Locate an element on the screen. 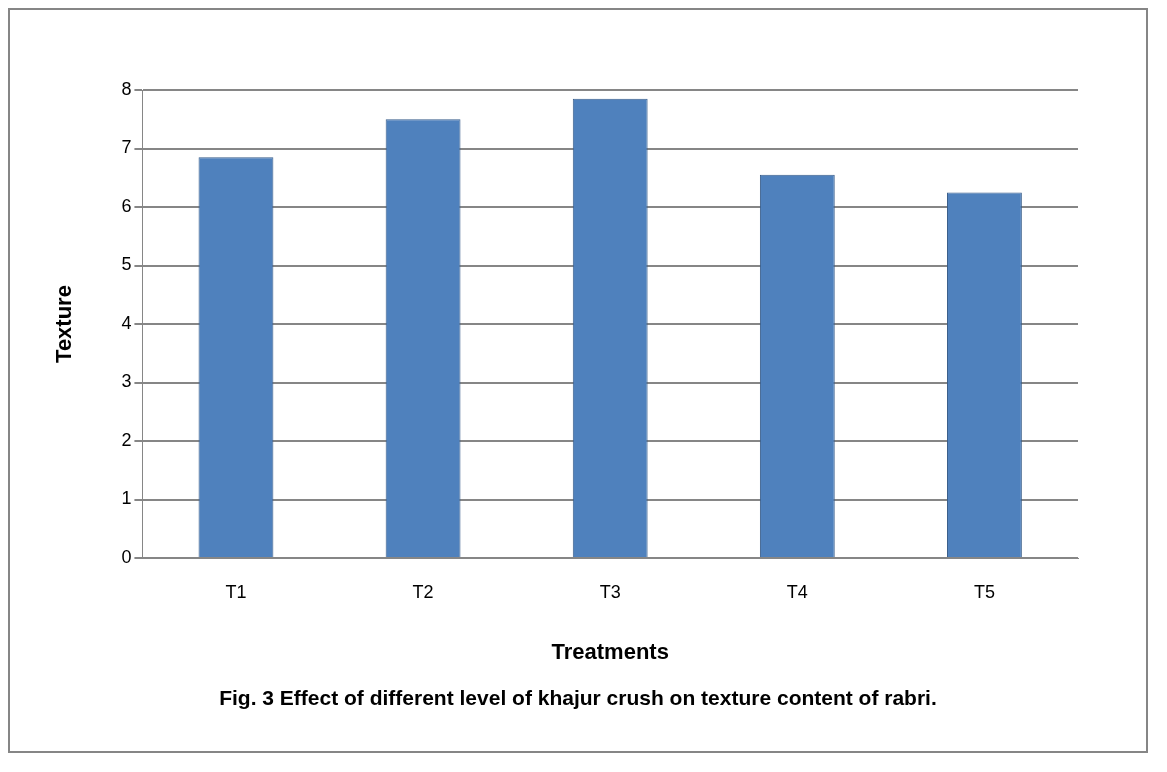 The image size is (1167, 772). y-tick-label: 7 is located at coordinates (126, 147).